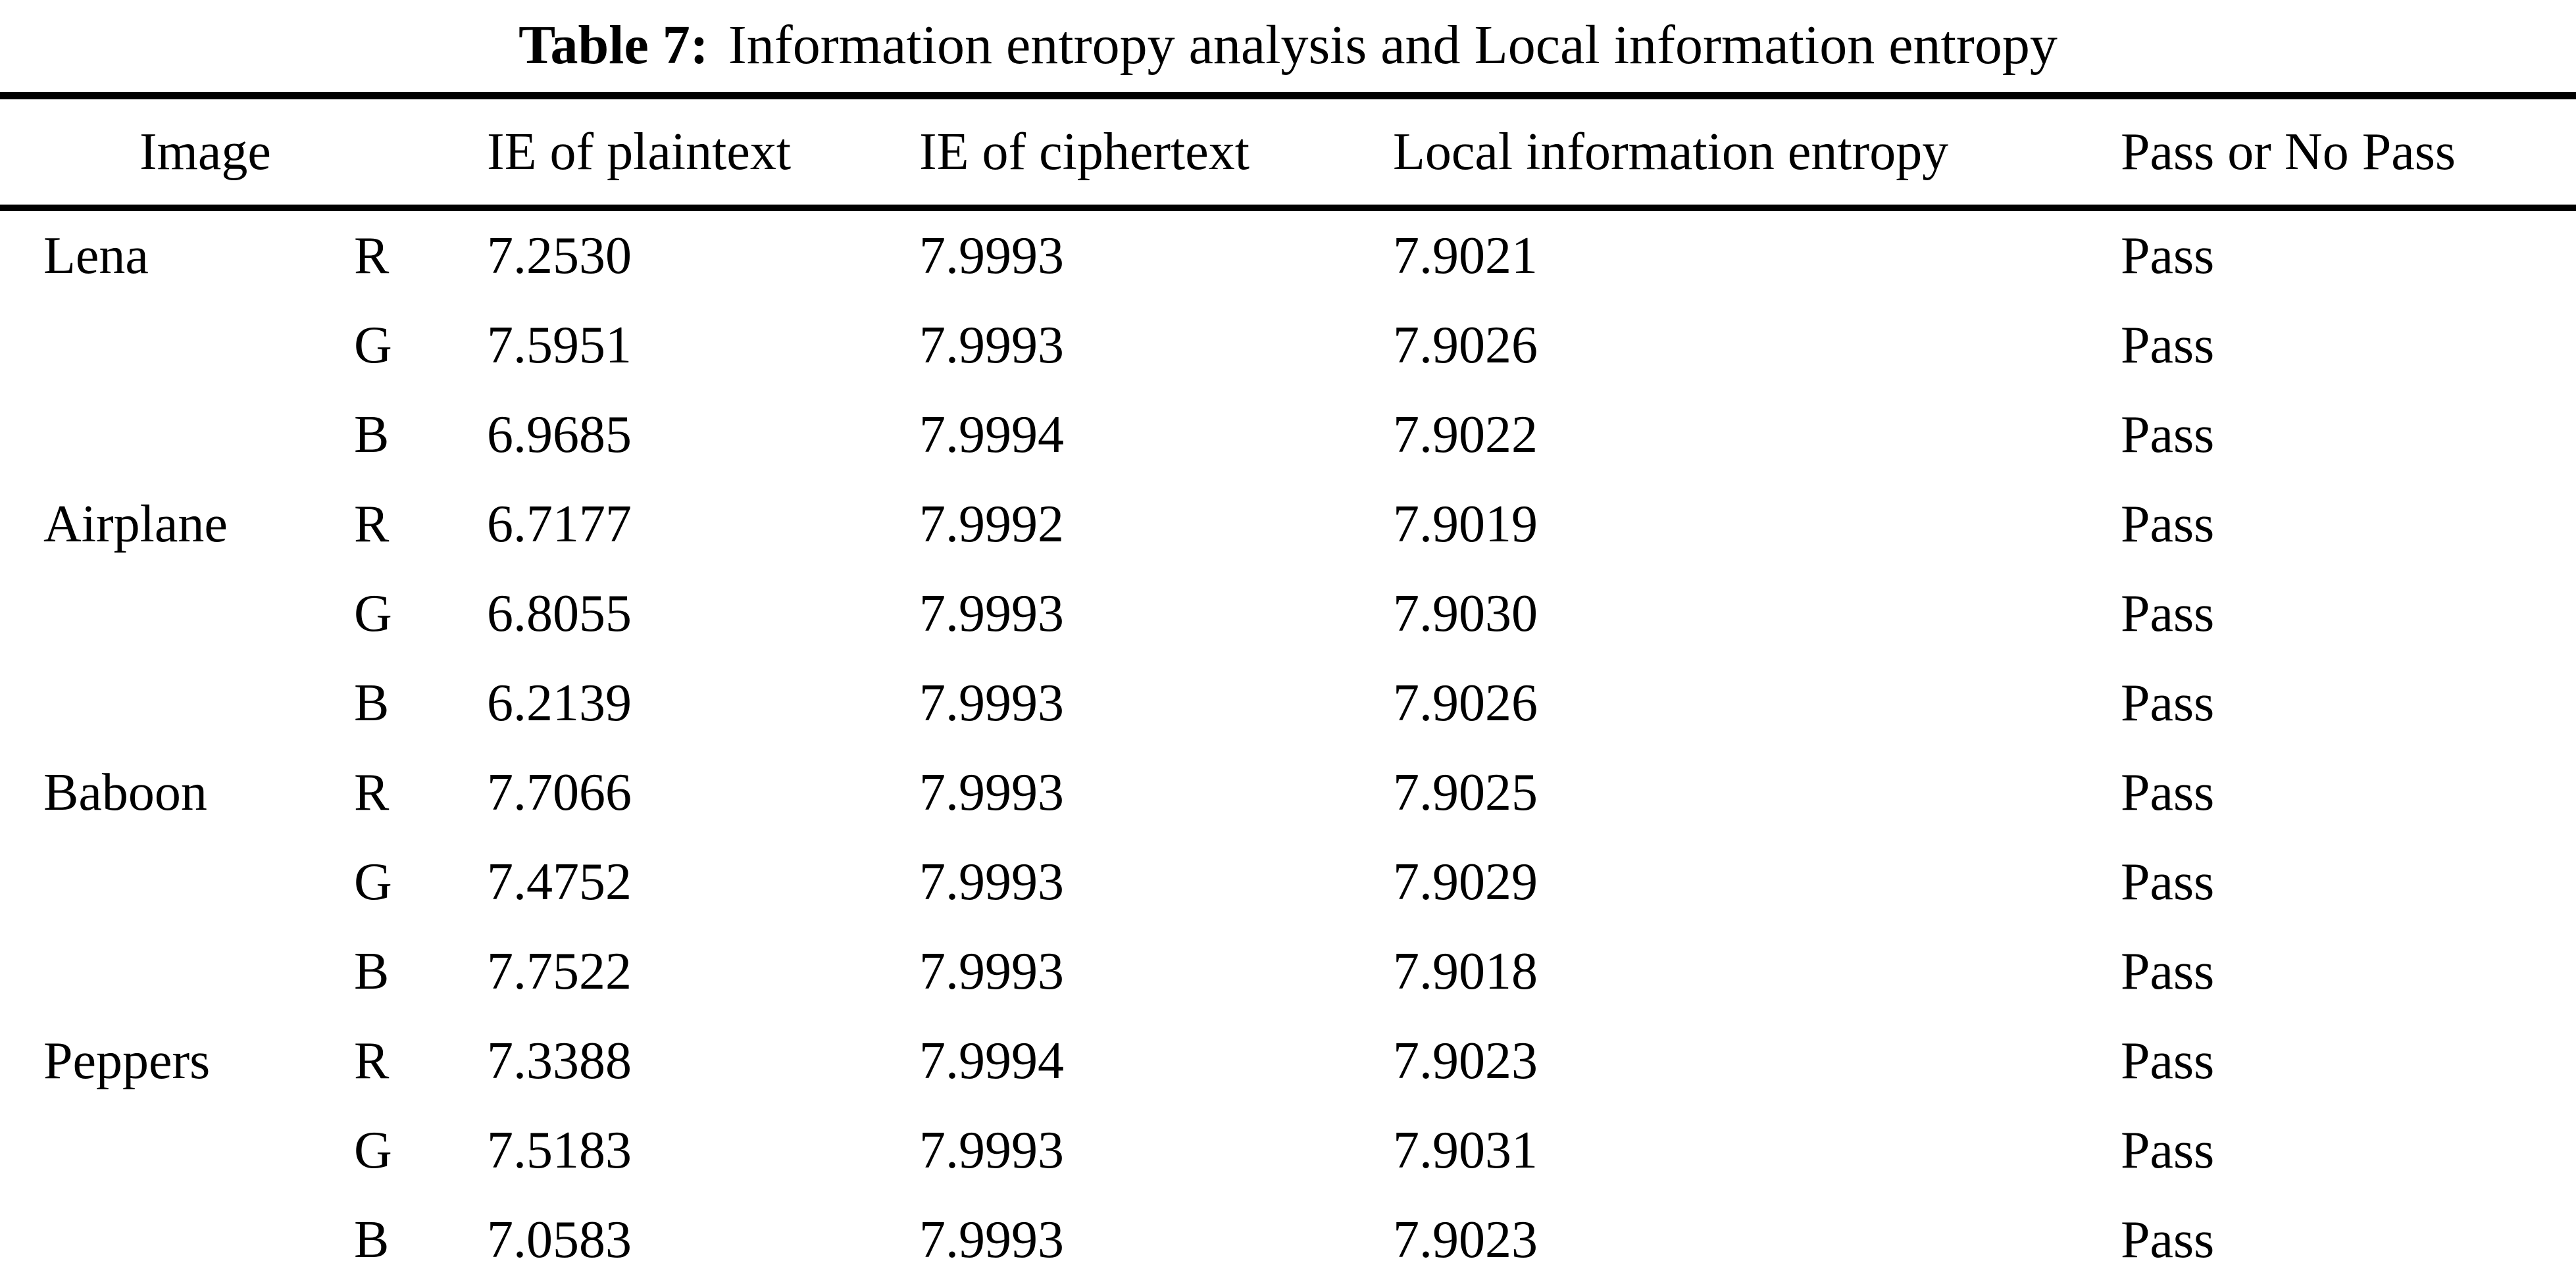 The width and height of the screenshot is (2576, 1284). I want to click on table-row: B 7.7522 7.9993 7.9018 Pass, so click(1288, 972).